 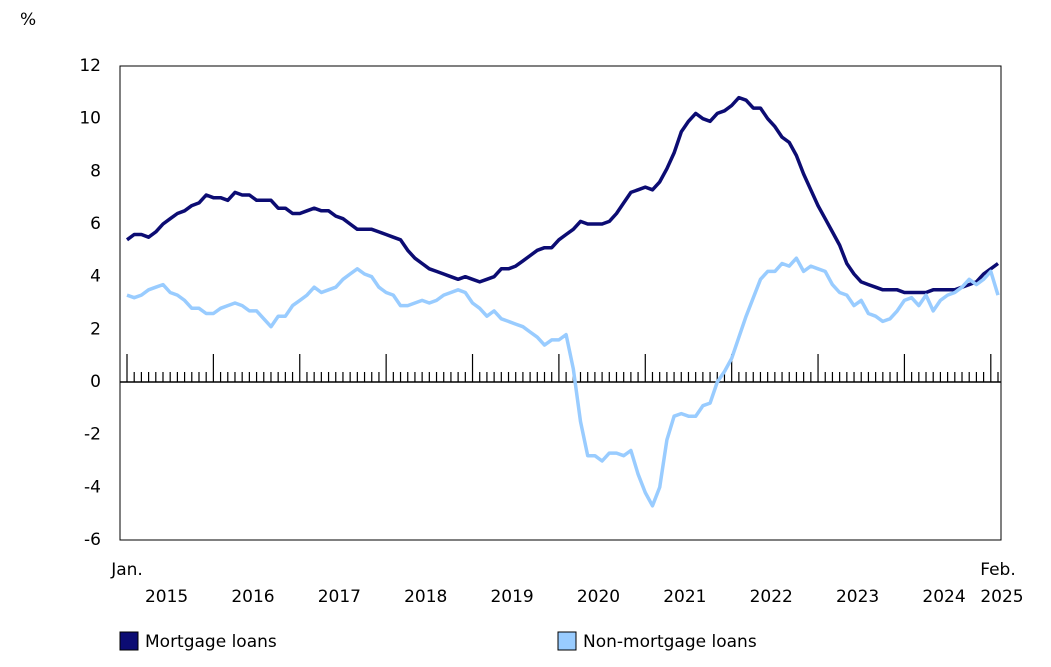 What do you see at coordinates (95, 382) in the screenshot?
I see `y-tick-label: 0` at bounding box center [95, 382].